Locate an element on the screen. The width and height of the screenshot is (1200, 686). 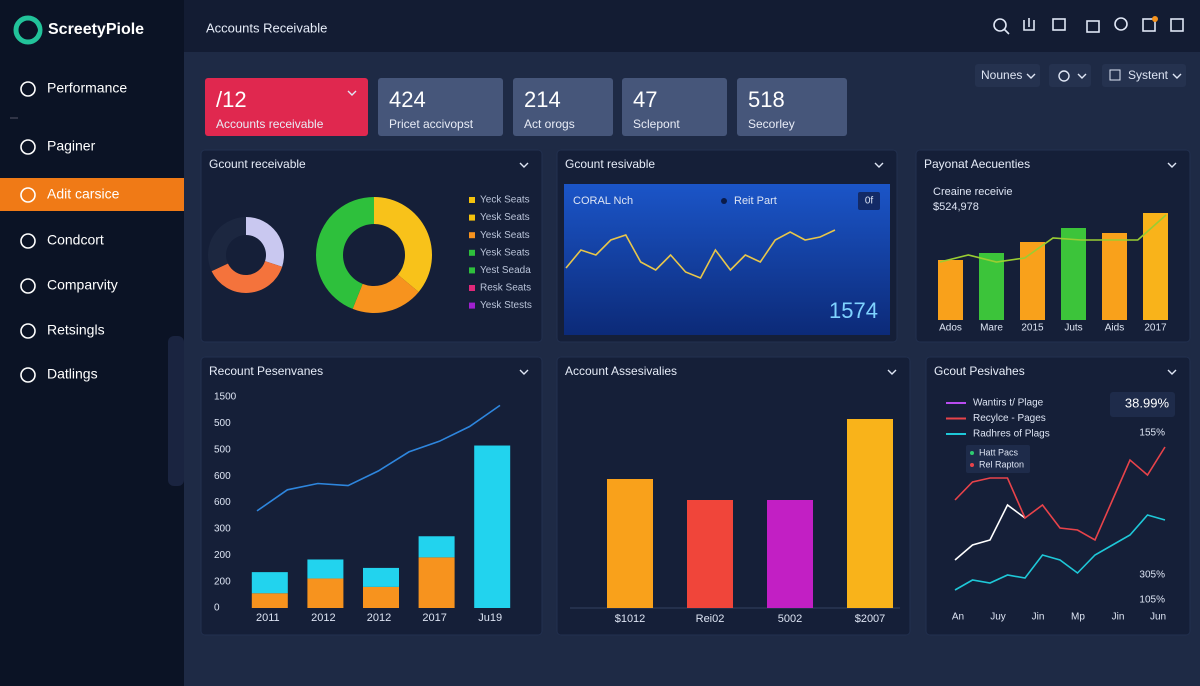
filter-label: Systent is located at coordinates (1148, 75).